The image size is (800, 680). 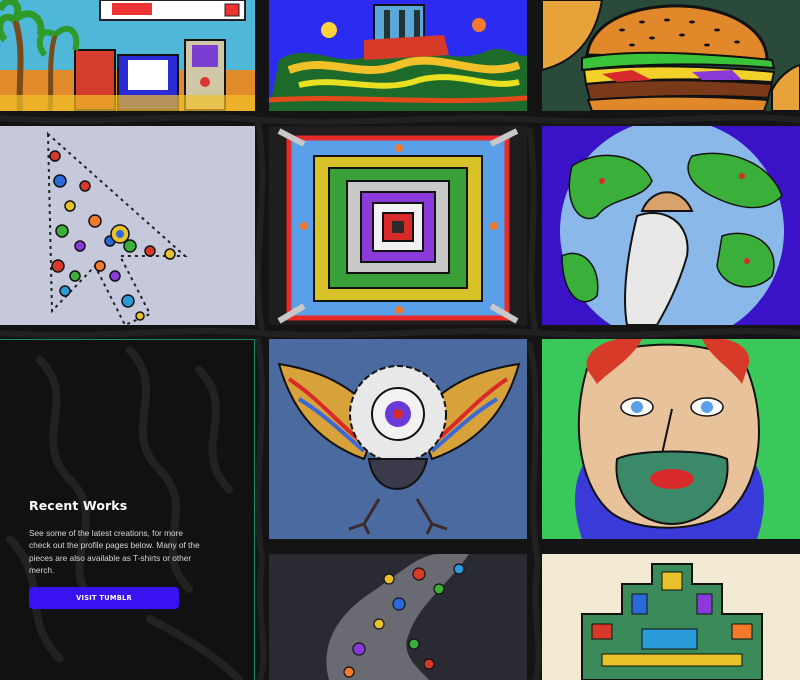 I want to click on artwork-dark-figure-image, so click(x=398, y=617).